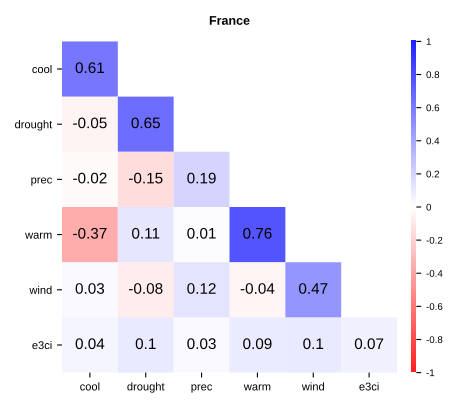 This screenshot has width=459, height=414. What do you see at coordinates (90, 68) in the screenshot?
I see `data-label: 0.61` at bounding box center [90, 68].